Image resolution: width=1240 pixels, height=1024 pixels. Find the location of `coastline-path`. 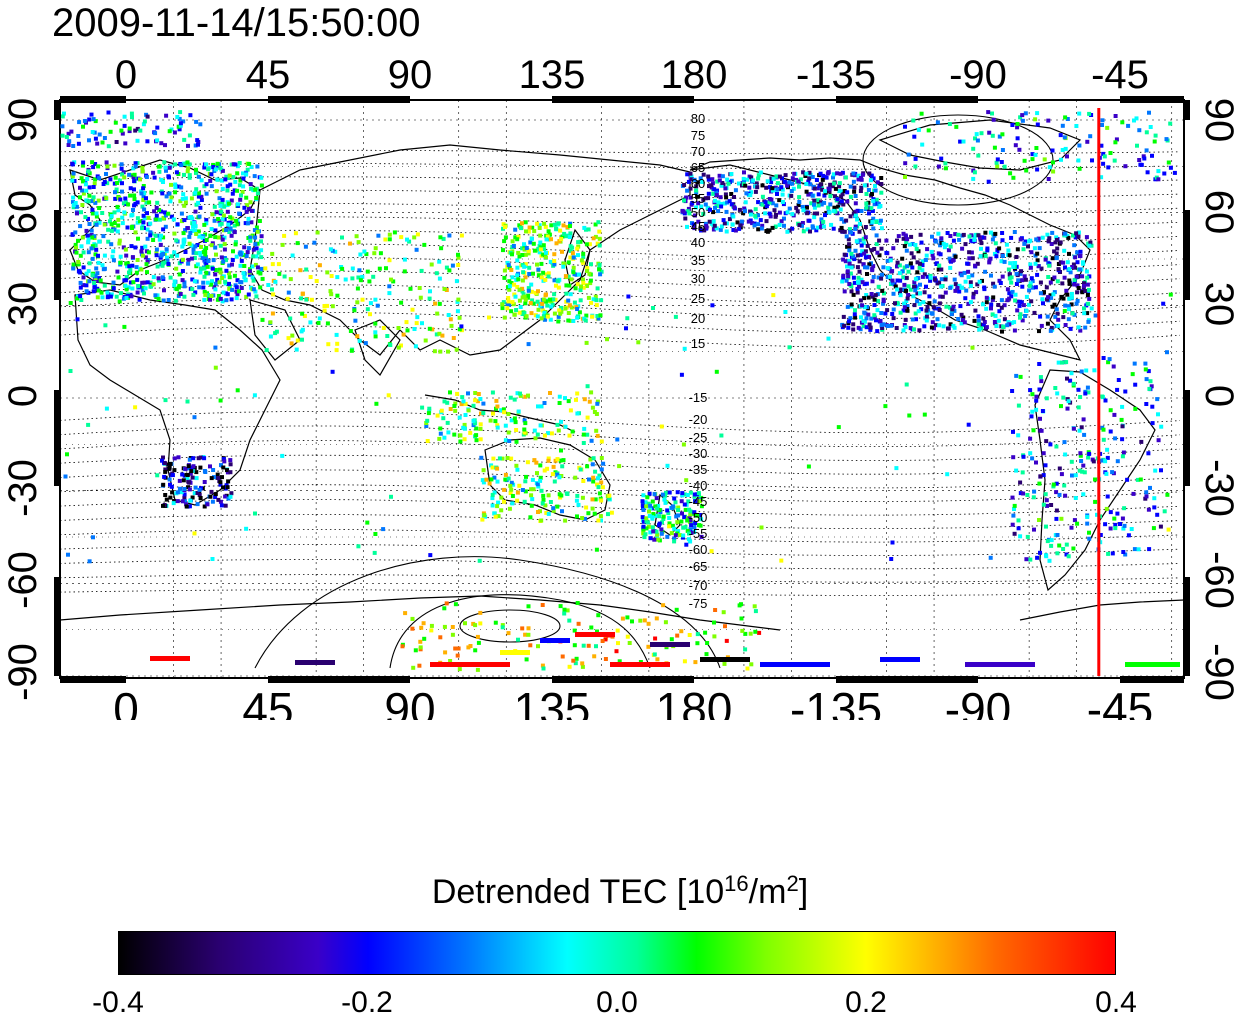

coastline-path is located at coordinates (1095, 480).